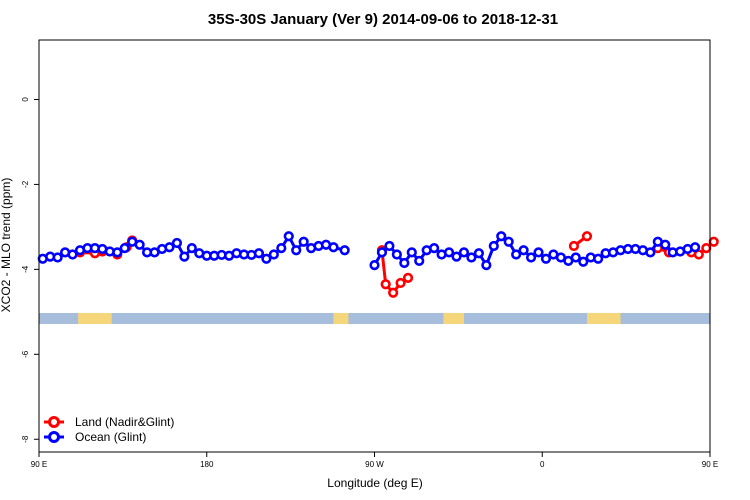  I want to click on legend-land-label: Land (Nadir&Glint), so click(124, 422).